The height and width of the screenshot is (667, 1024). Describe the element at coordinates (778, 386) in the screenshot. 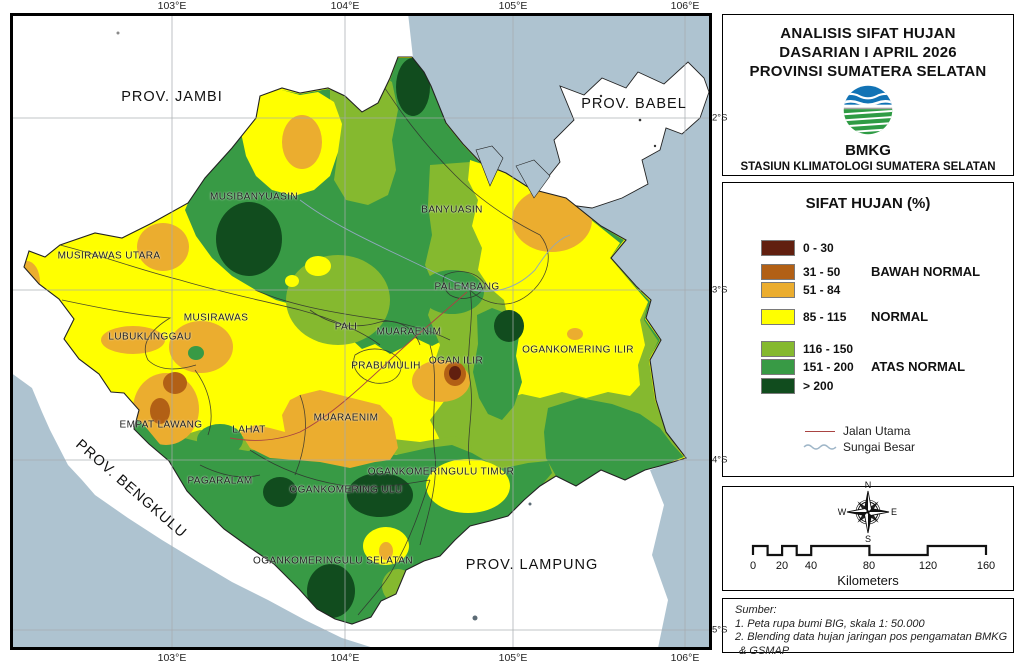

I see `legend-swatch-gt200` at that location.